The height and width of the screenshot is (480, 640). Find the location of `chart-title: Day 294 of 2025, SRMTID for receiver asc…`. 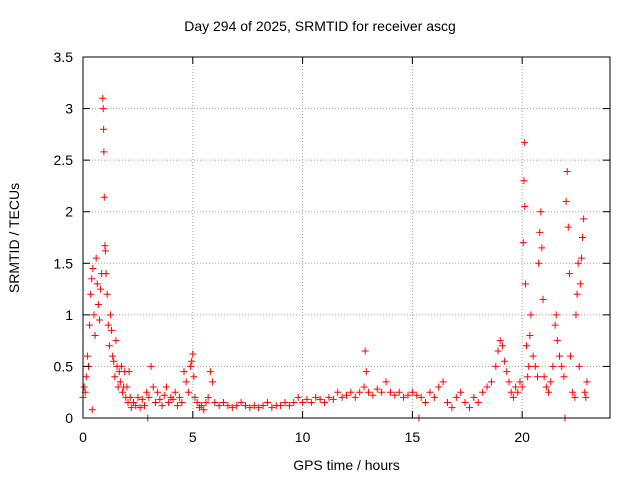

chart-title: Day 294 of 2025, SRMTID for receiver asc… is located at coordinates (320, 26).